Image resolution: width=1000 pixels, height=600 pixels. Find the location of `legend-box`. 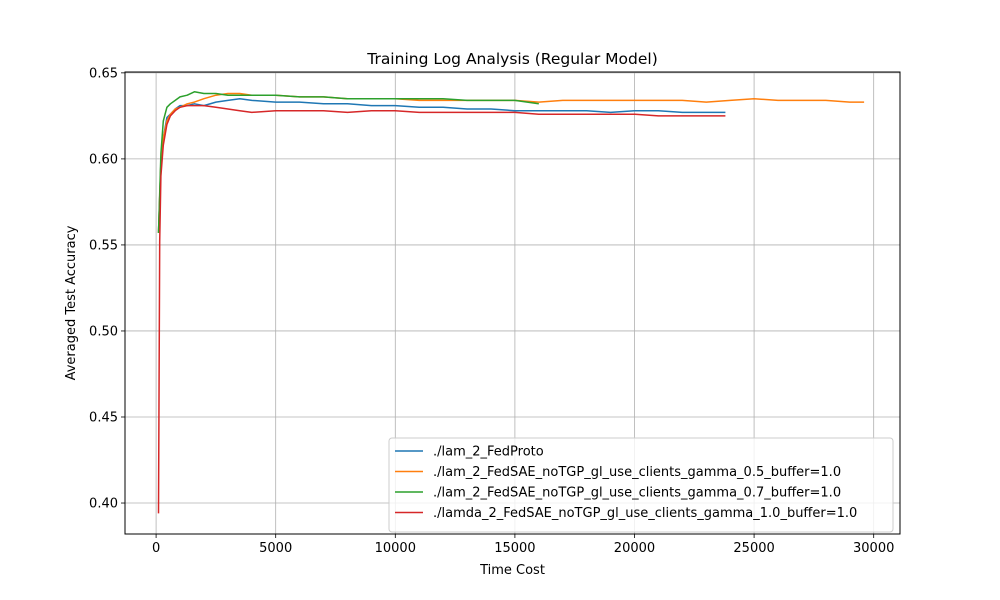

legend-box is located at coordinates (641, 485).